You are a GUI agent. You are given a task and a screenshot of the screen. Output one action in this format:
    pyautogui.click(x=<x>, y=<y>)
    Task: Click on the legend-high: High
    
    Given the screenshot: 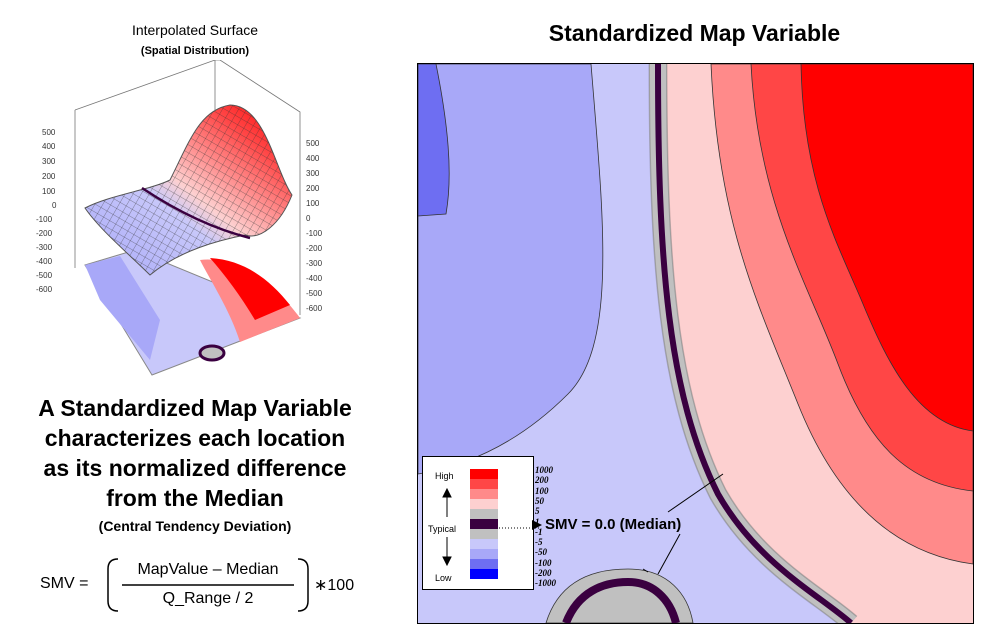 What is the action you would take?
    pyautogui.click(x=444, y=476)
    